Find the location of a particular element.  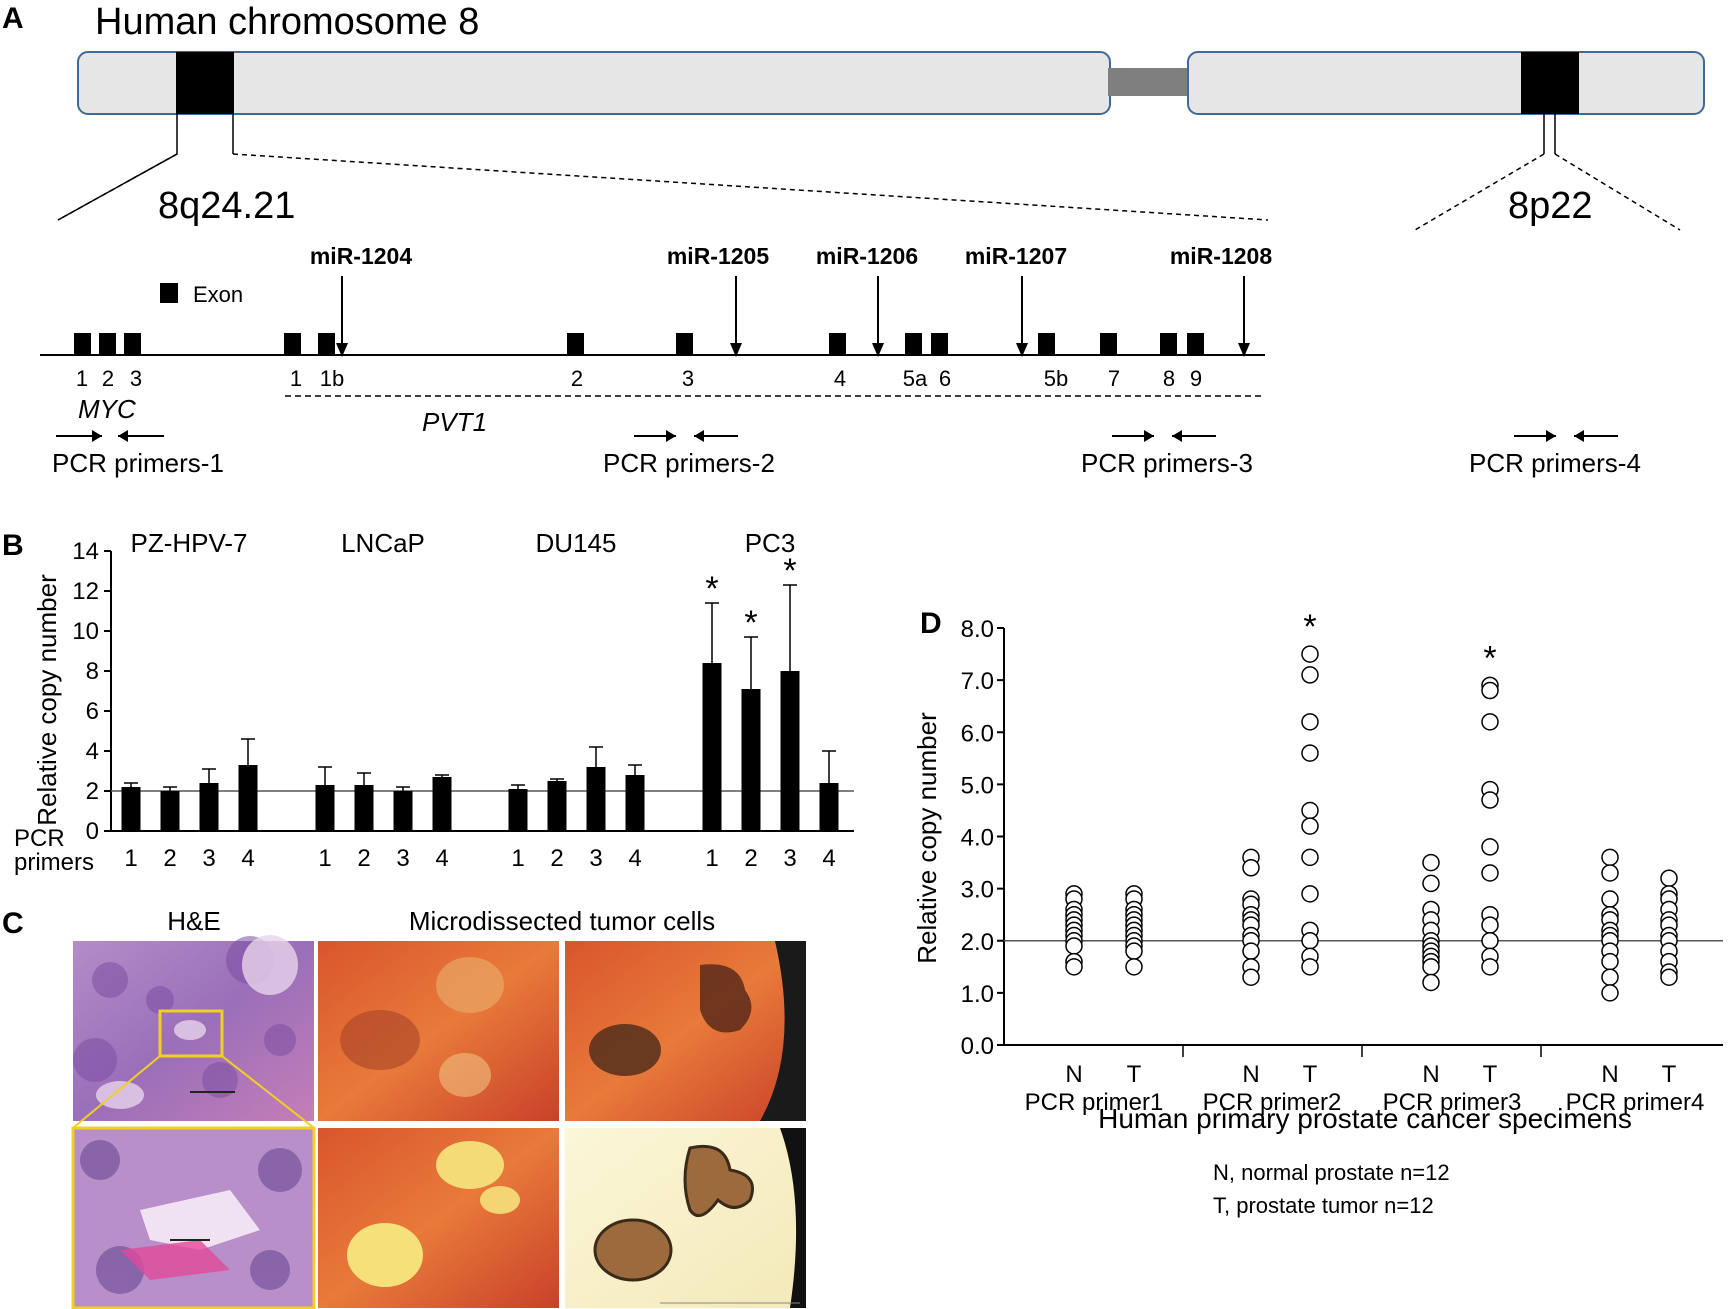

chart-d-ytick-label: 6.0 is located at coordinates (977, 733).